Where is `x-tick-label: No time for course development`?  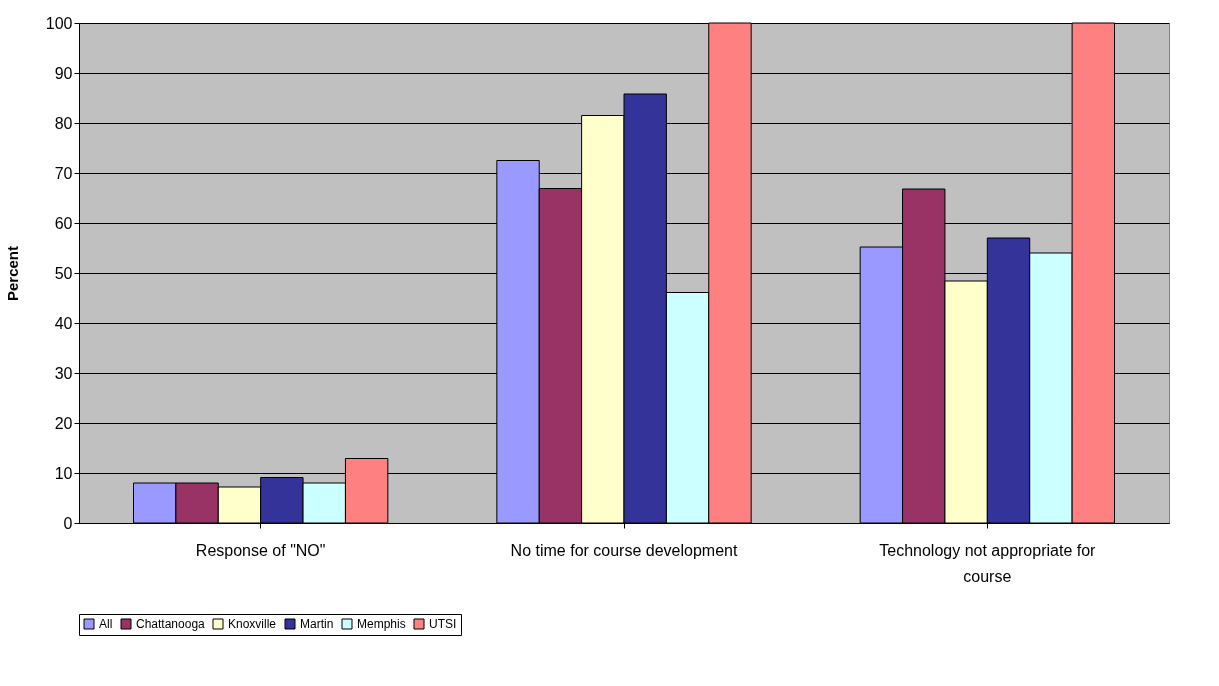
x-tick-label: No time for course development is located at coordinates (624, 550).